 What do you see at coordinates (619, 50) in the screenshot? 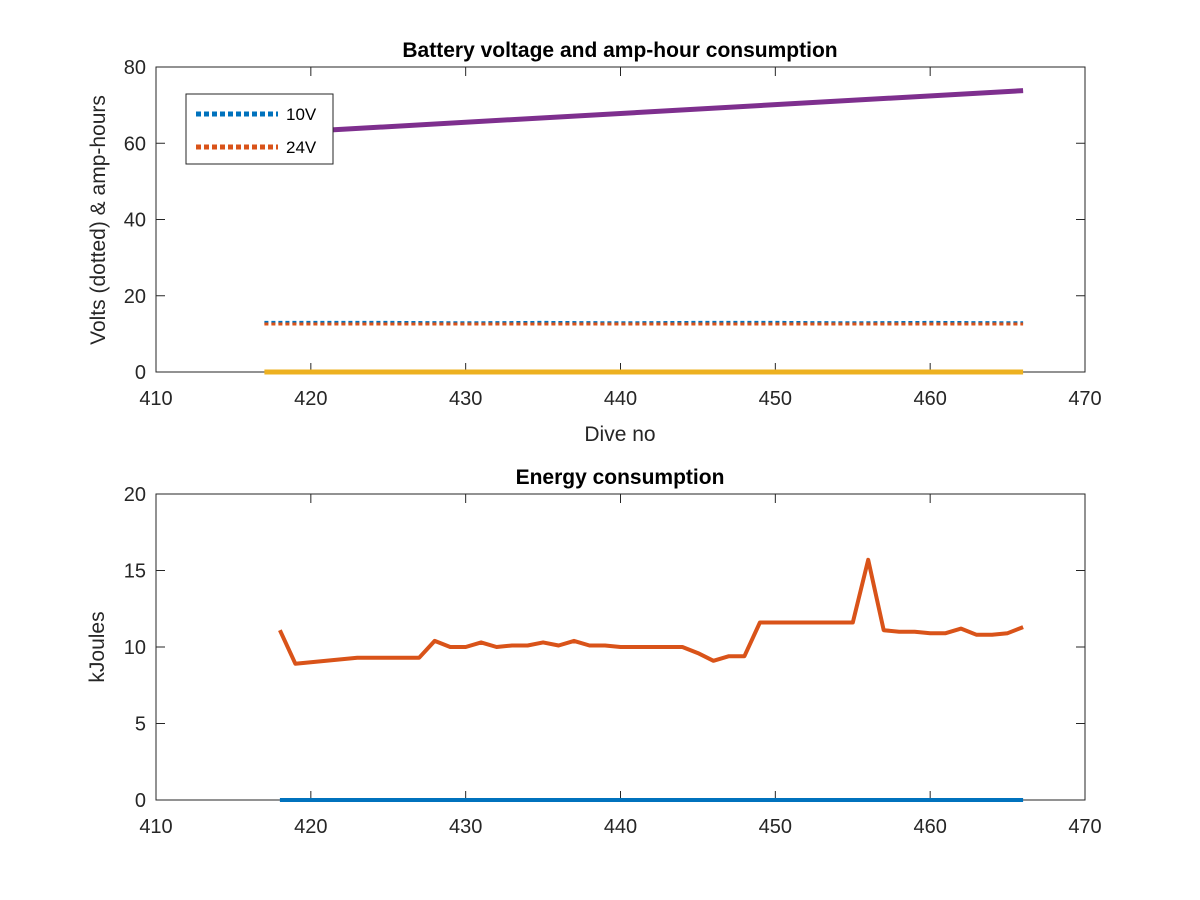
I see `voltage-chart-title: Battery voltage and amp-hour consumption` at bounding box center [619, 50].